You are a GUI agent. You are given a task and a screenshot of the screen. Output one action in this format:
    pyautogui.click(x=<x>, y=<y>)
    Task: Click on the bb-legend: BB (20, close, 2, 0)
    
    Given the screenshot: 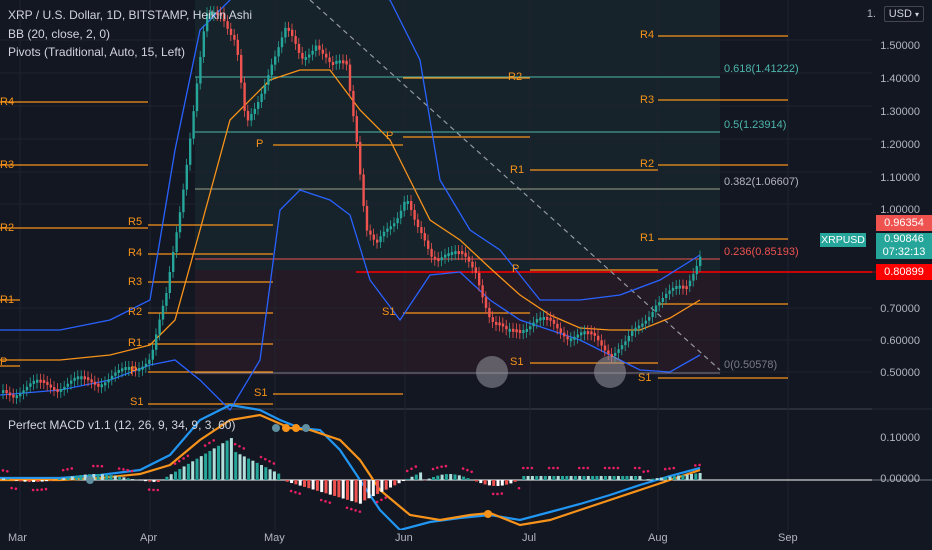 What is the action you would take?
    pyautogui.click(x=59, y=34)
    